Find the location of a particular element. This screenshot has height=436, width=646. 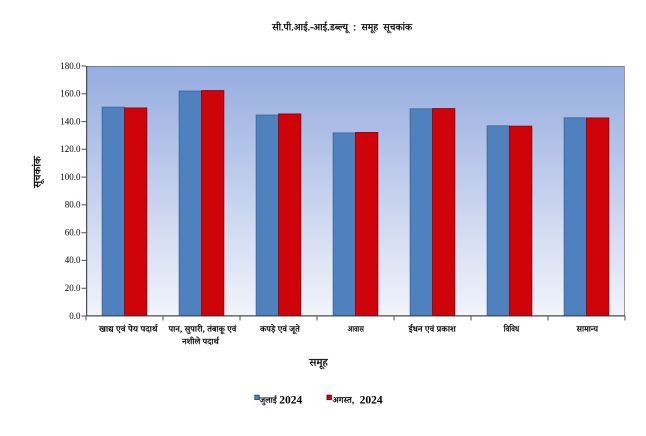

svg-text: 100.0 is located at coordinates (70, 177).